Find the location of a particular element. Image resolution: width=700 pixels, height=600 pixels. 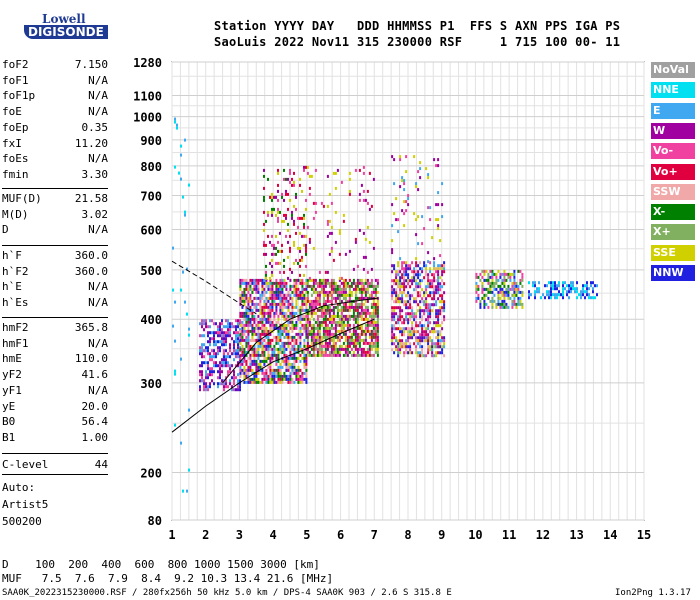

param-value: 41.6 is located at coordinates (95, 375).